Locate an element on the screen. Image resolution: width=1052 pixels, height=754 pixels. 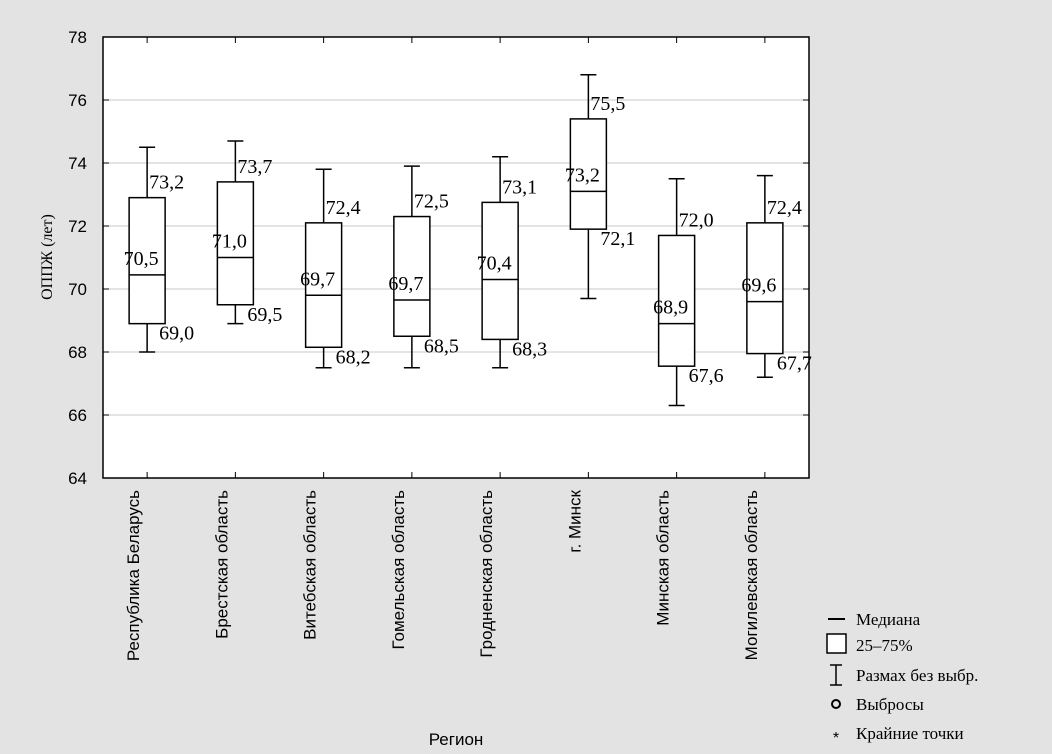
y-tick-label: 74 is located at coordinates (77, 163).